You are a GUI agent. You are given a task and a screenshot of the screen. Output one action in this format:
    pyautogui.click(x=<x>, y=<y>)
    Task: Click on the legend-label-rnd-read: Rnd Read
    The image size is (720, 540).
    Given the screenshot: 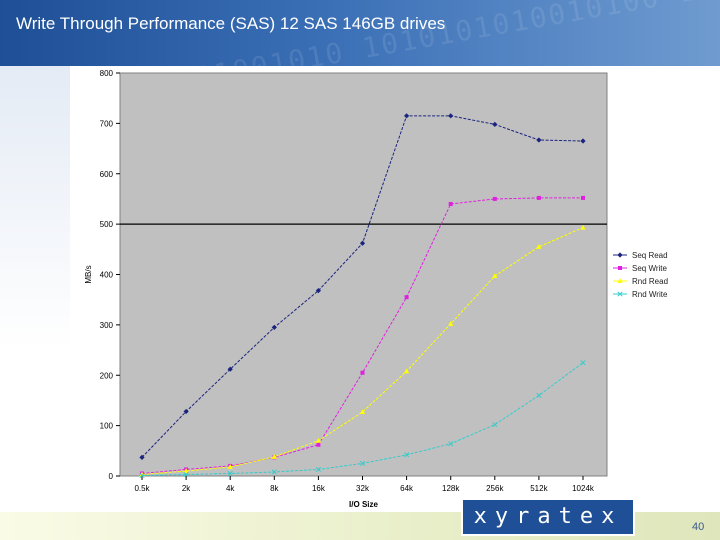 What is the action you would take?
    pyautogui.click(x=650, y=281)
    